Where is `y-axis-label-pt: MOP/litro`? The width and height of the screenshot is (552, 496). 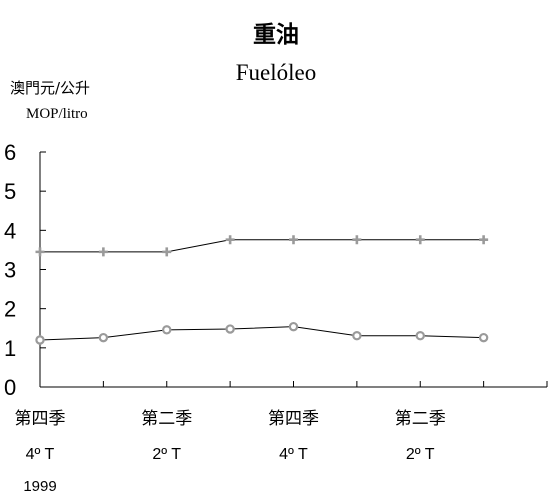
y-axis-label-pt: MOP/litro is located at coordinates (57, 114).